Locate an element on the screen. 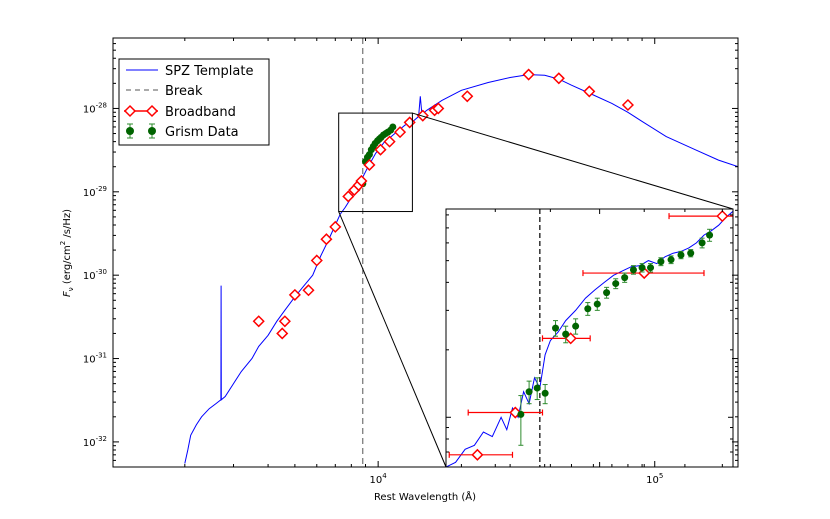 Image resolution: width=830 pixels, height=519 pixels. y-tick-label: 10-28 is located at coordinates (95, 108).